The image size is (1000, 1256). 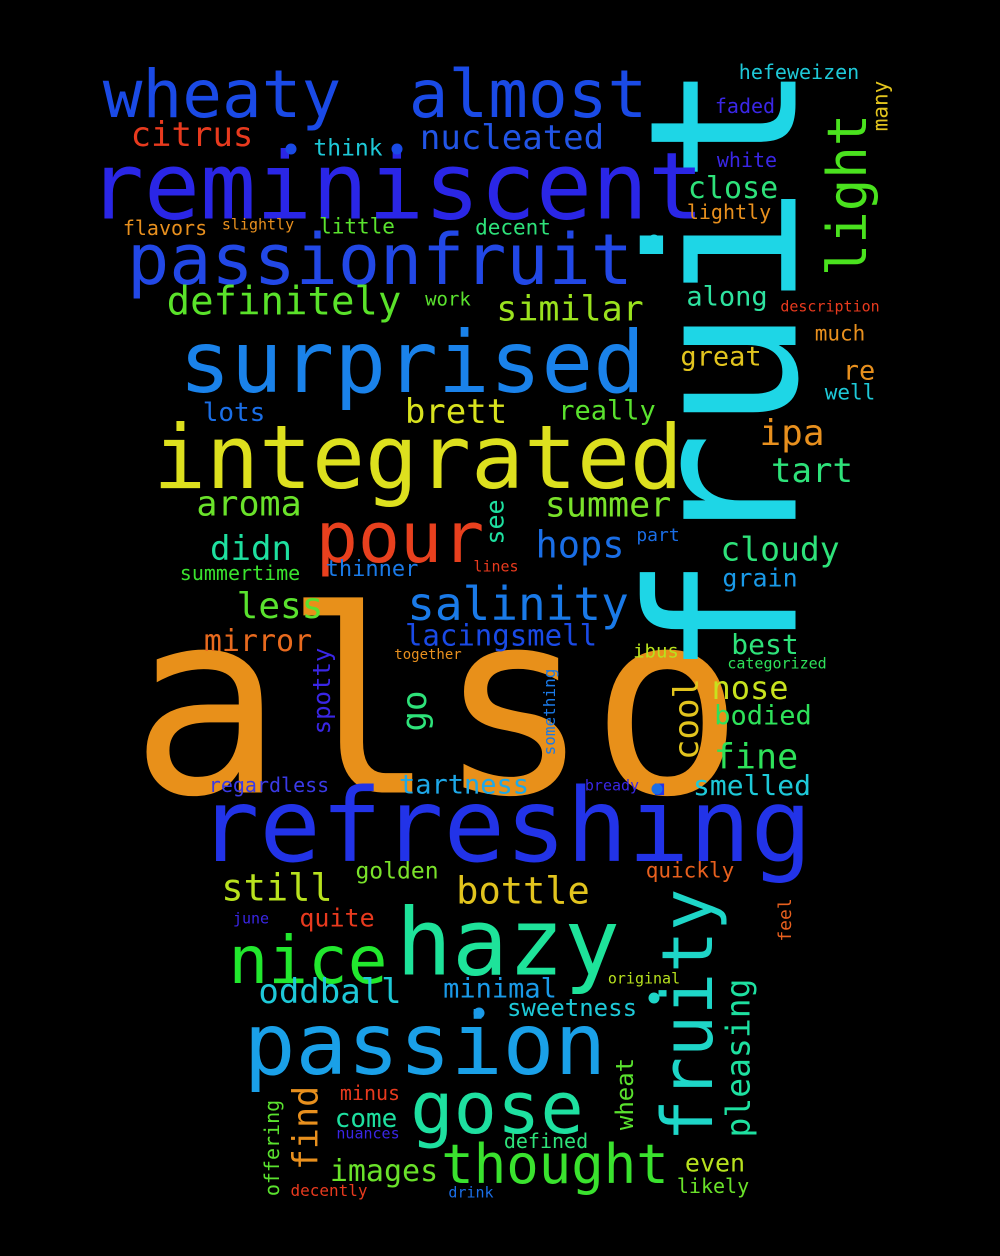 I want to click on word-categorized: categorized, so click(x=777, y=663).